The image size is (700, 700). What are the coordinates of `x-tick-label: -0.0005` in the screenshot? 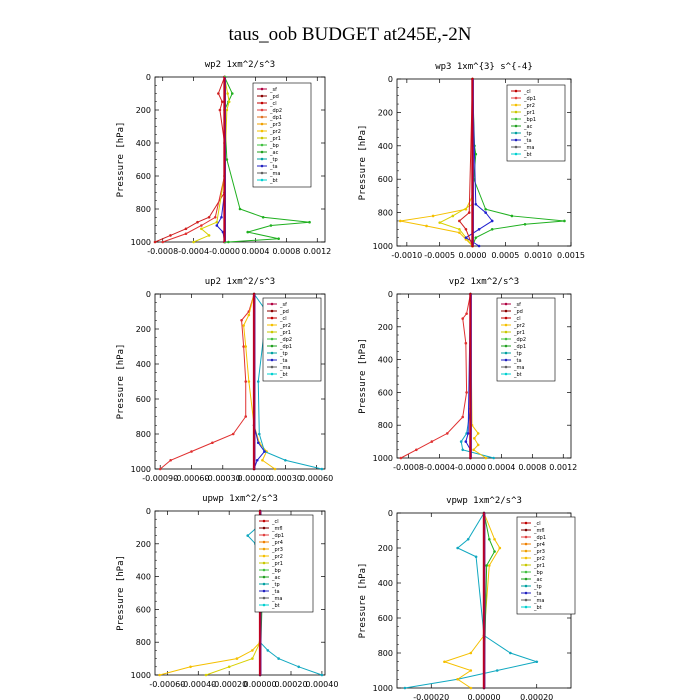 It's located at (439, 255).